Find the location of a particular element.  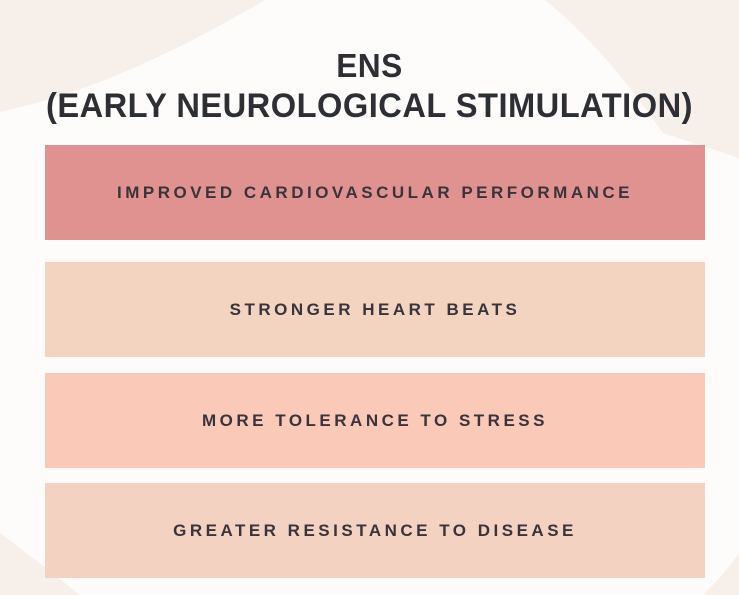

benefit-label: IMPROVED CARDIOVASCULAR PERFORMANCE is located at coordinates (375, 192).